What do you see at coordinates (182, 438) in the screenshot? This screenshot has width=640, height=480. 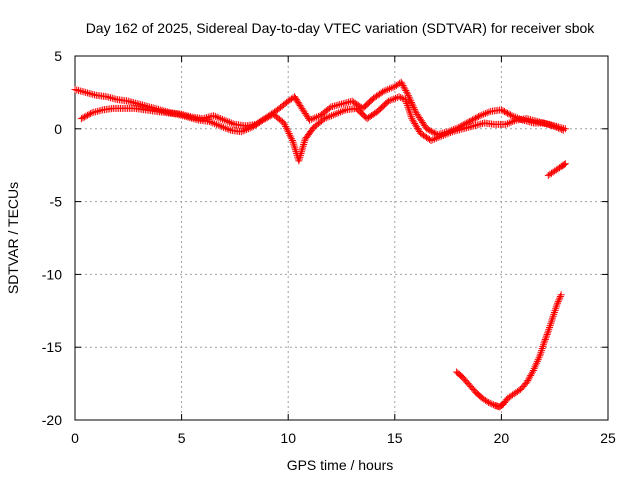 I see `x-tick-label: 5` at bounding box center [182, 438].